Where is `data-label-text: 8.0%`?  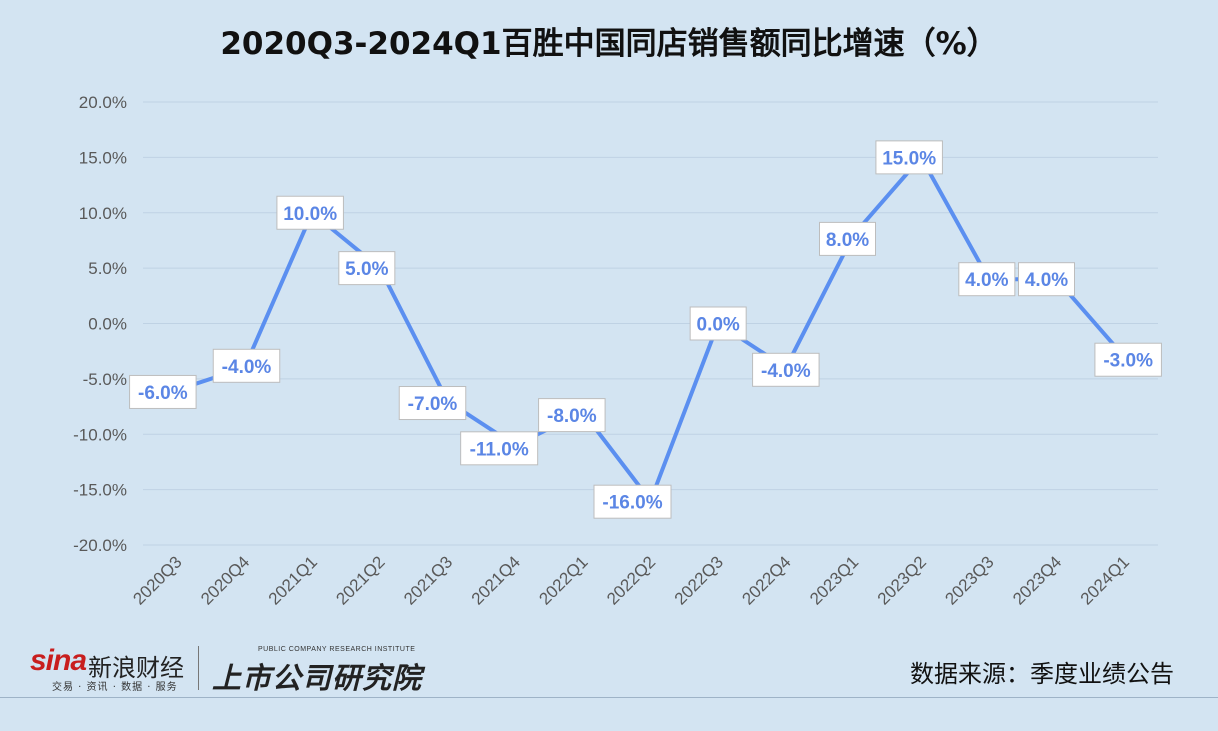
data-label-text: 8.0% is located at coordinates (847, 240).